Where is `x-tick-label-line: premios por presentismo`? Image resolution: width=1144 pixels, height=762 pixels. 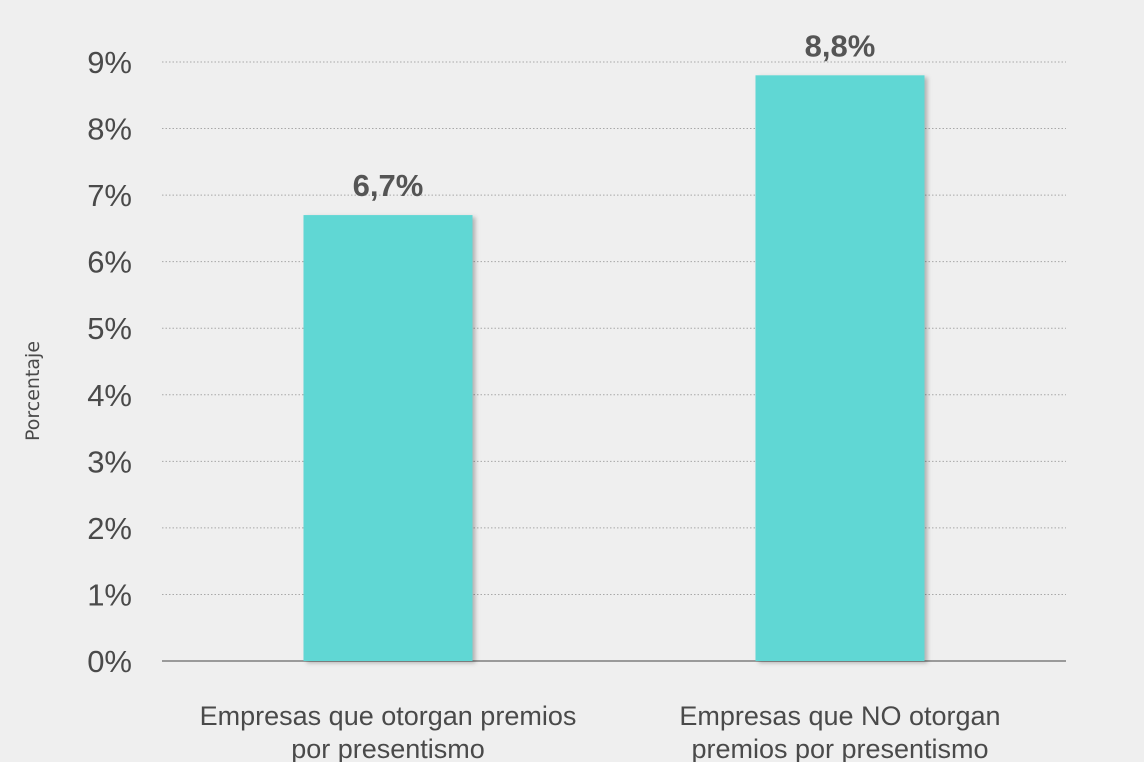
x-tick-label-line: premios por presentismo is located at coordinates (839, 748).